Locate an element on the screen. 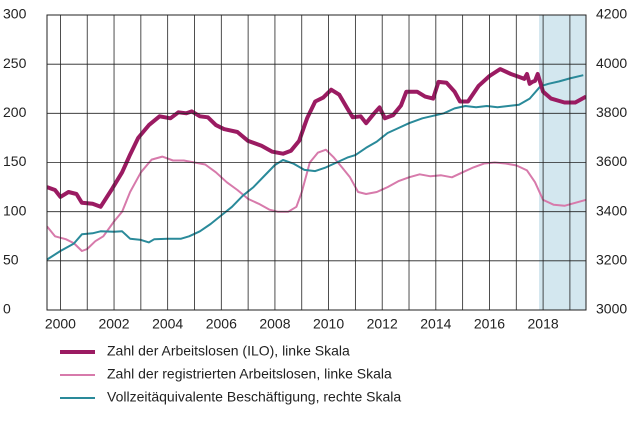 Image resolution: width=633 pixels, height=426 pixels. y2-tick-label: 3600 is located at coordinates (611, 161).